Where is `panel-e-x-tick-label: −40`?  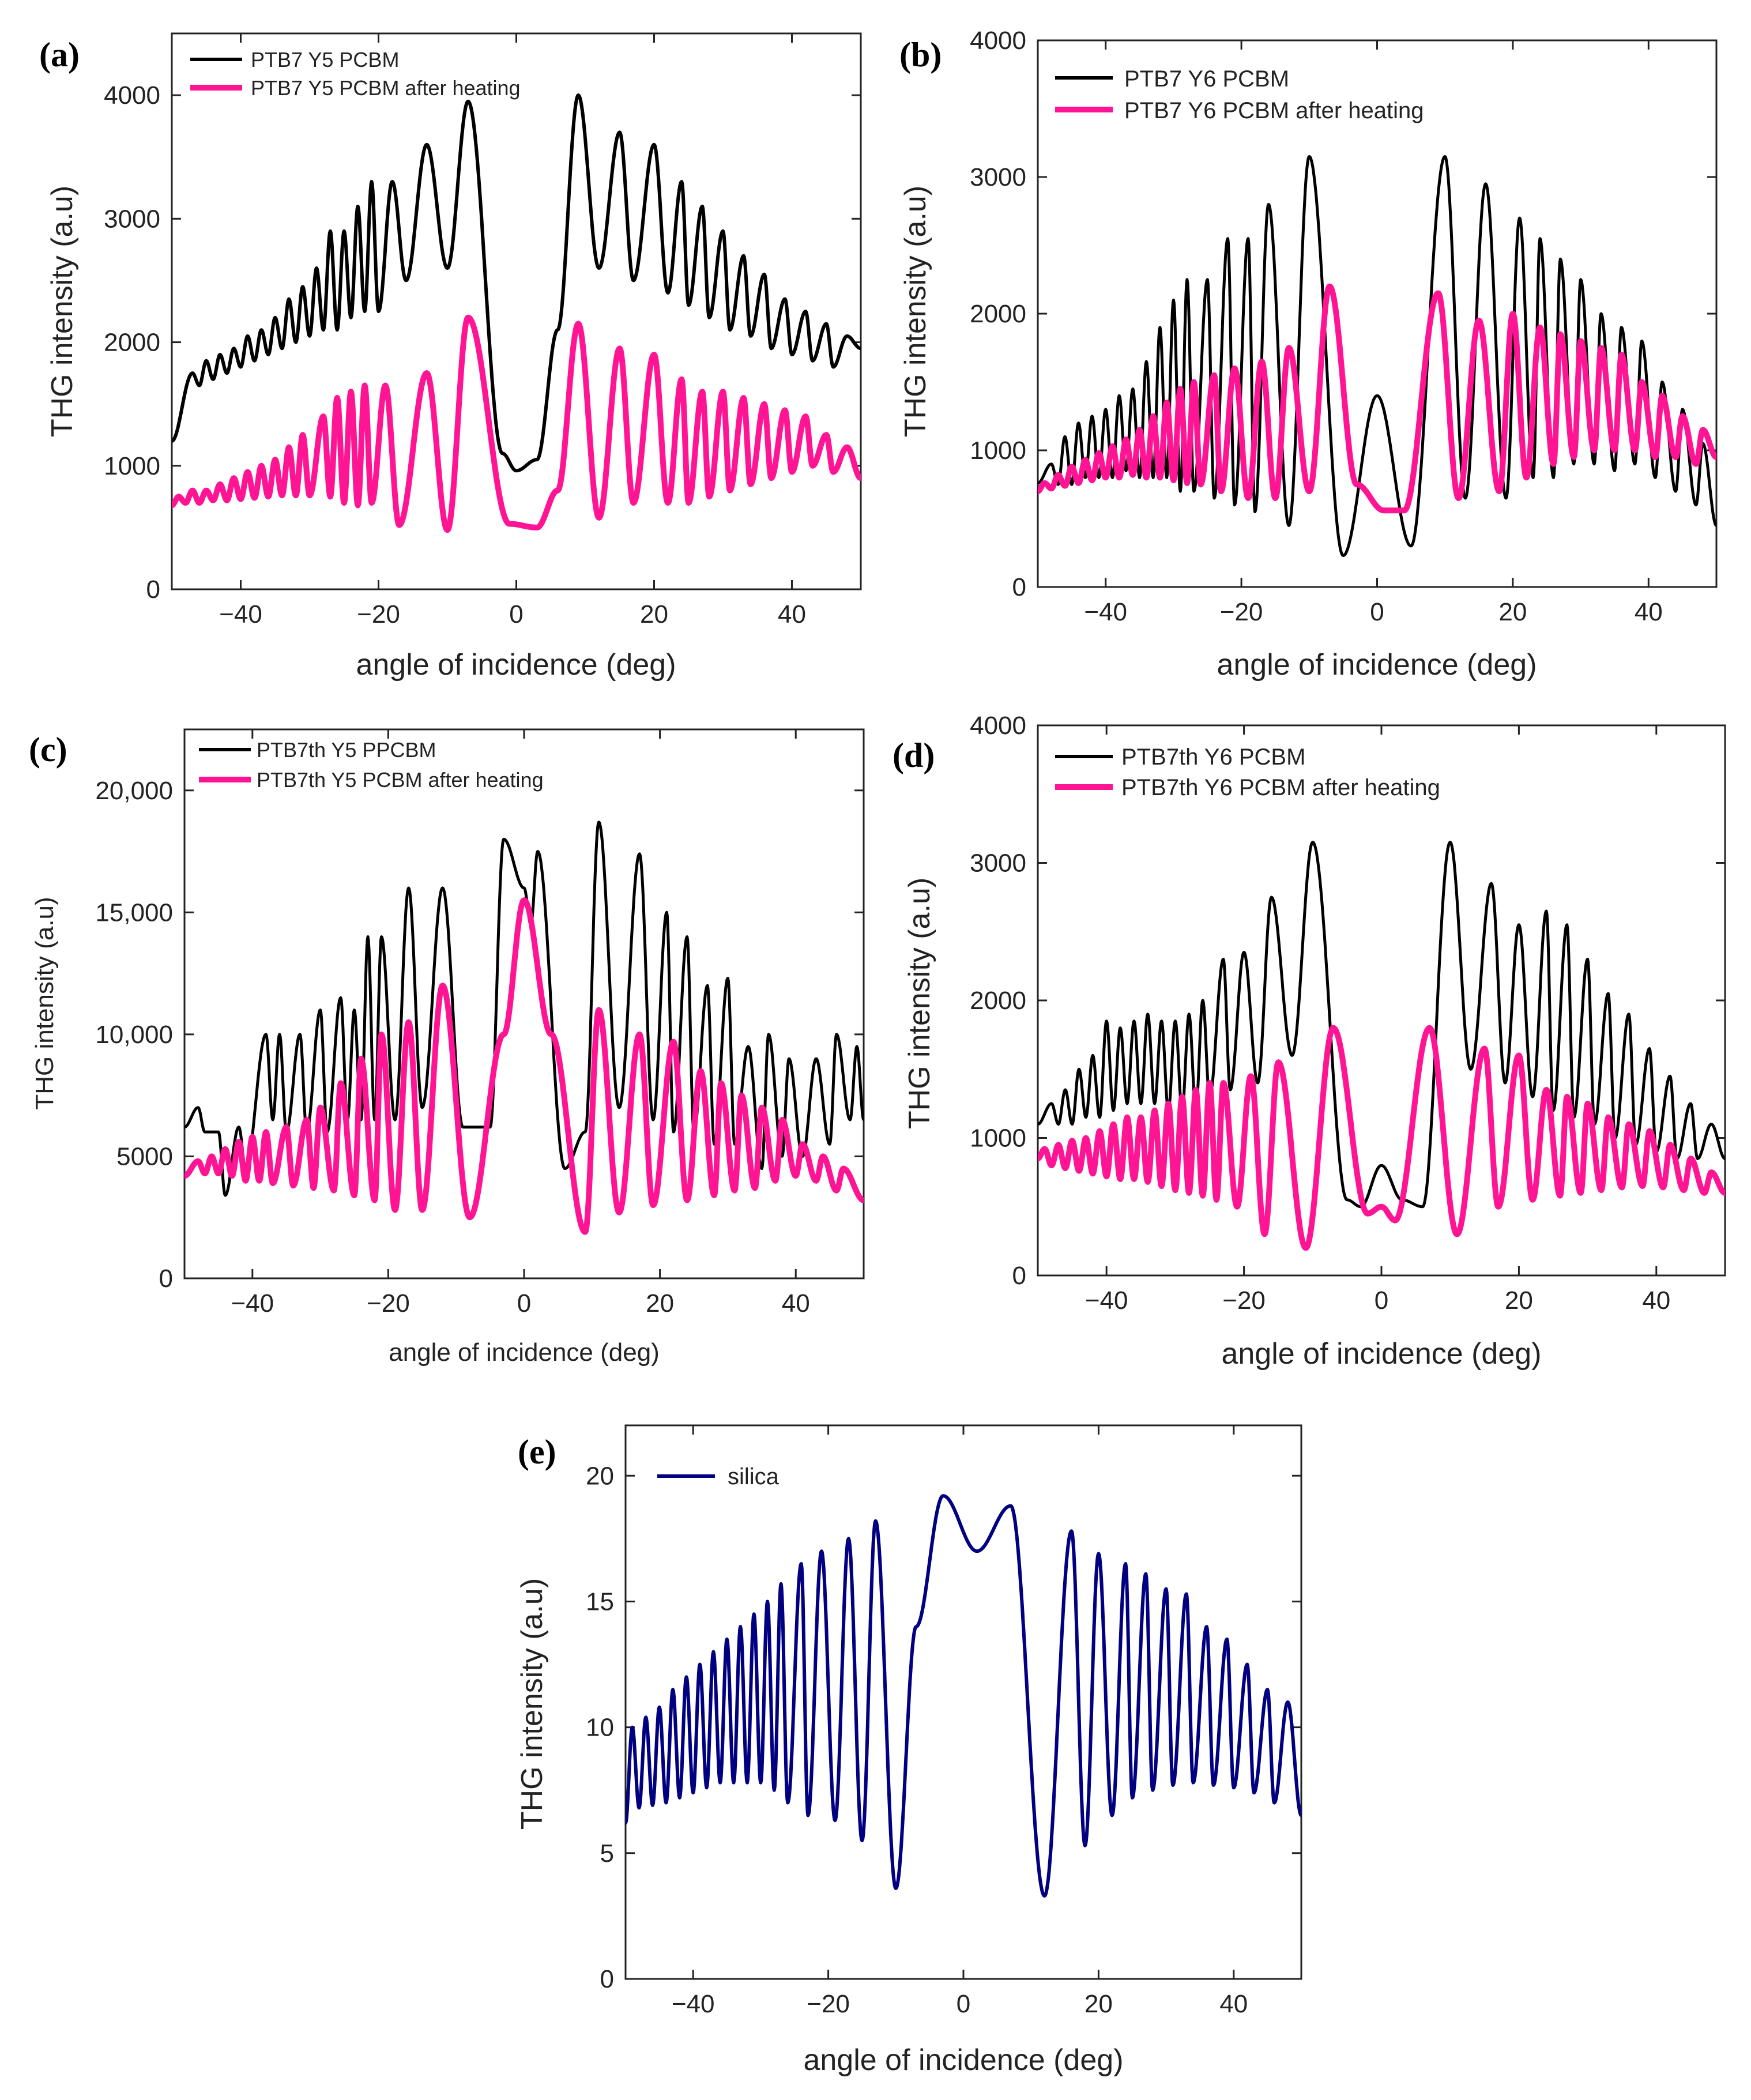 panel-e-x-tick-label: −40 is located at coordinates (694, 2004).